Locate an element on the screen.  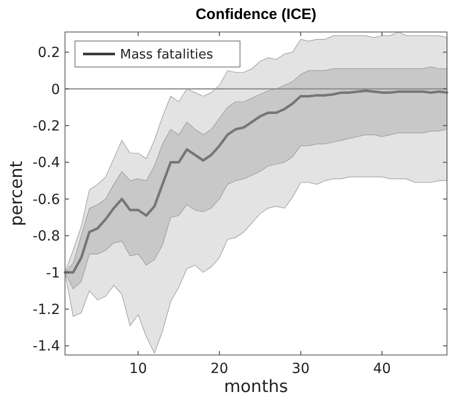
y-tick-label: -0.2 is located at coordinates (46, 126).